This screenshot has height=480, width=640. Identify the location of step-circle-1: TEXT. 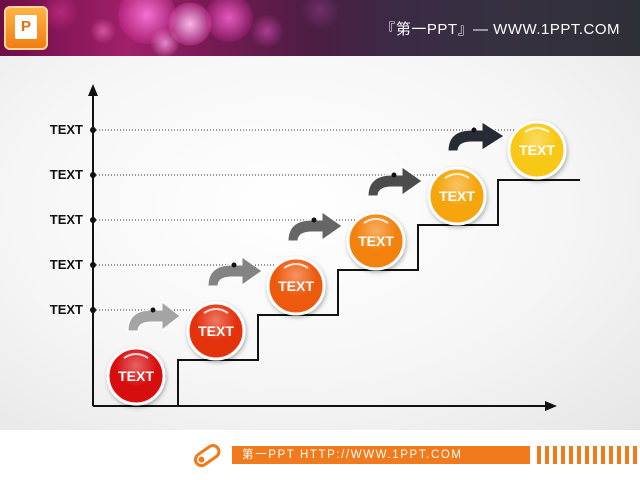
(136, 376).